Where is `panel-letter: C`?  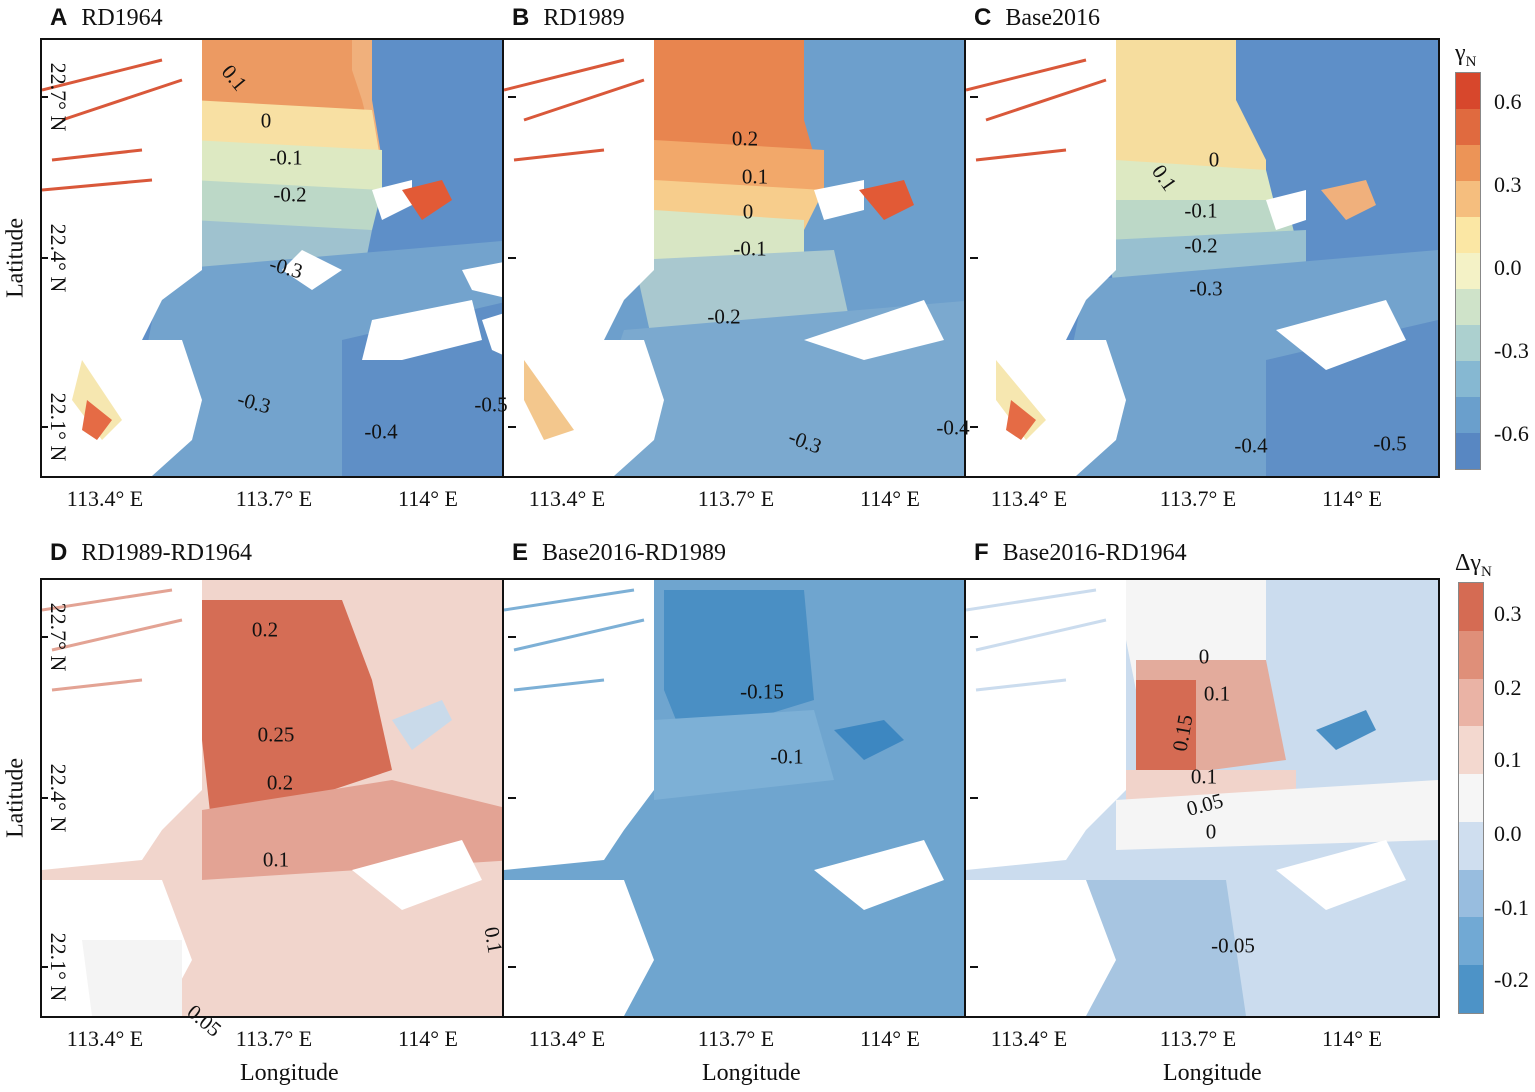
panel-letter: C is located at coordinates (983, 17).